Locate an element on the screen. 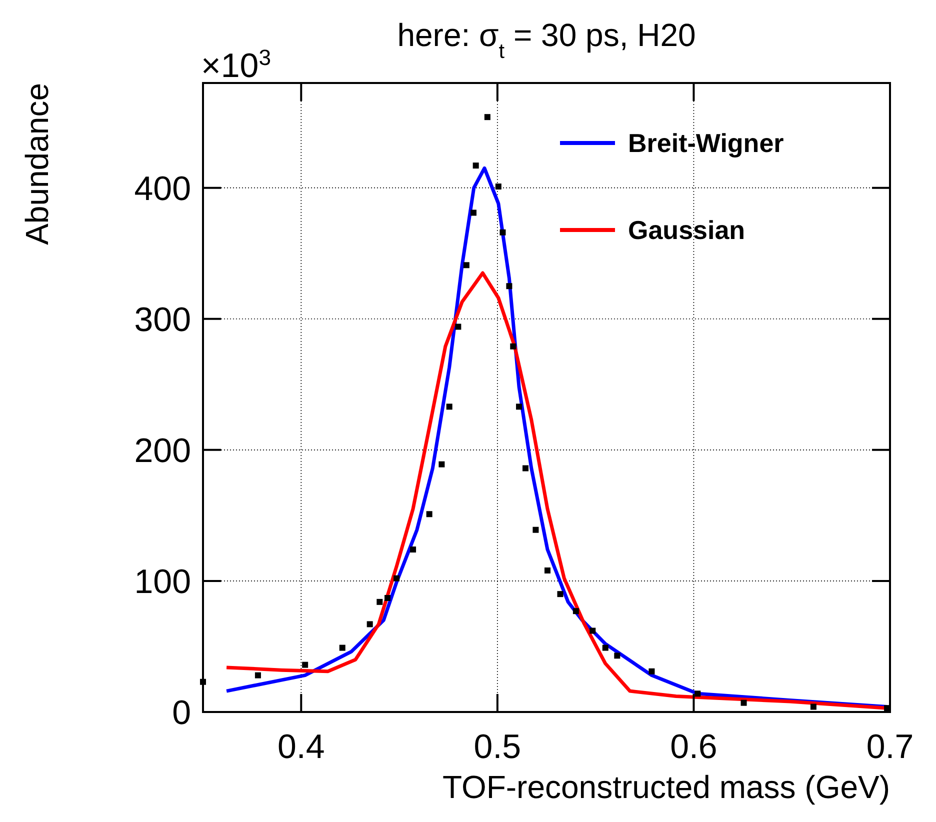 Image resolution: width=936 pixels, height=822 pixels. y-tick-label: 100 is located at coordinates (162, 581).